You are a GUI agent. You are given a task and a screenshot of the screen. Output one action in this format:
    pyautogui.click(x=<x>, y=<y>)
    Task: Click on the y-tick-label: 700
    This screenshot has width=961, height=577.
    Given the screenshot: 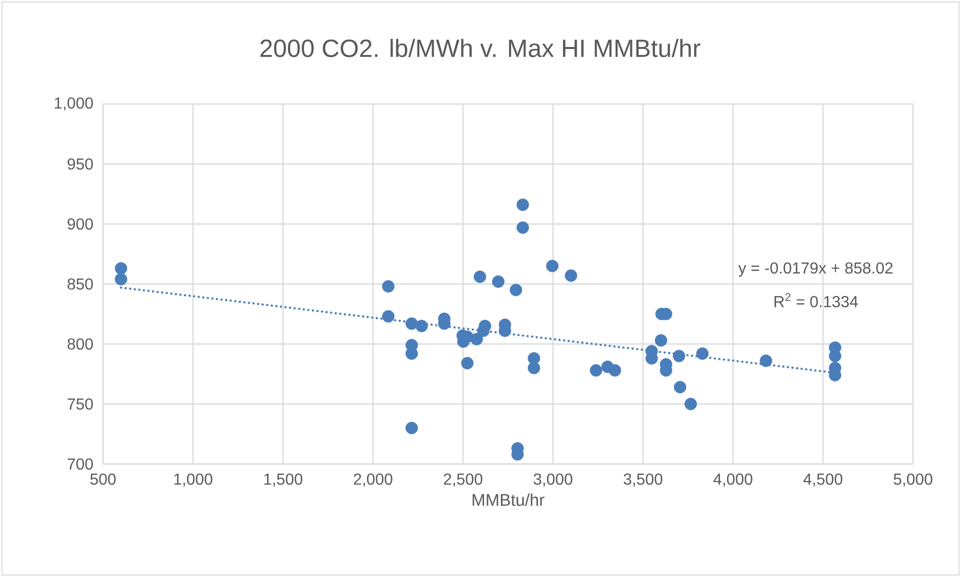 What is the action you would take?
    pyautogui.click(x=80, y=464)
    